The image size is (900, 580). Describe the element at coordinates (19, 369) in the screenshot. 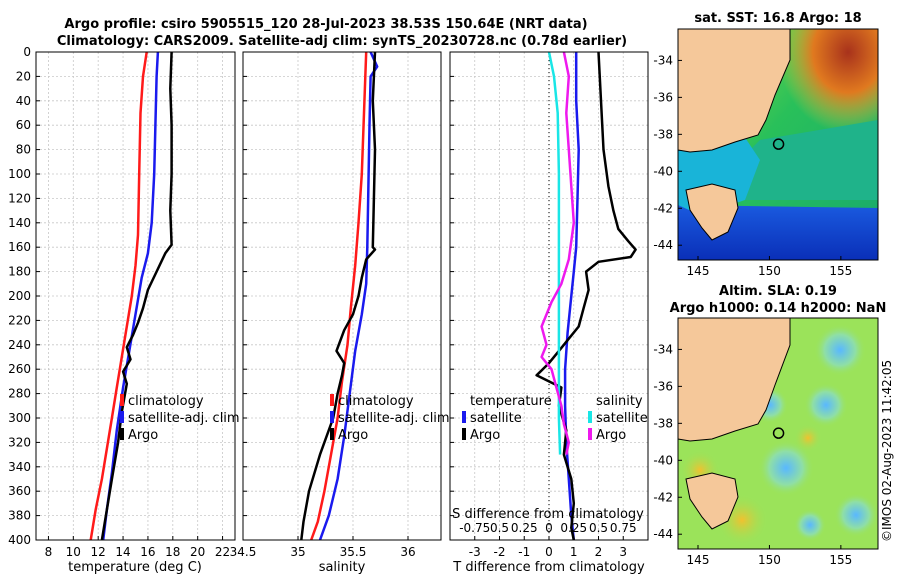

I see `y-tick-label: 260` at that location.